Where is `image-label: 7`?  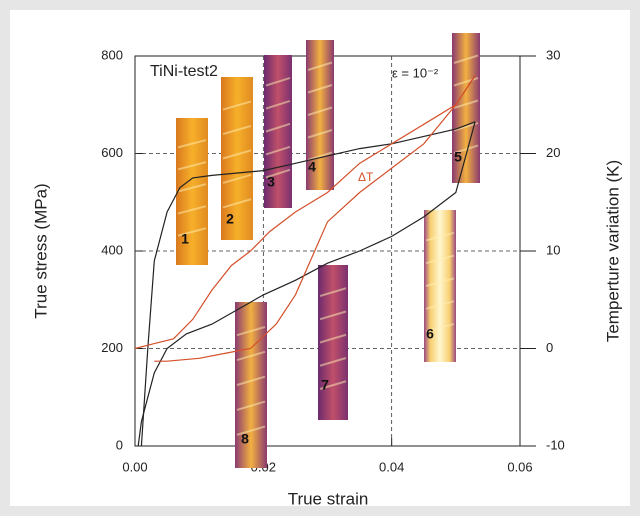 image-label: 7 is located at coordinates (325, 385).